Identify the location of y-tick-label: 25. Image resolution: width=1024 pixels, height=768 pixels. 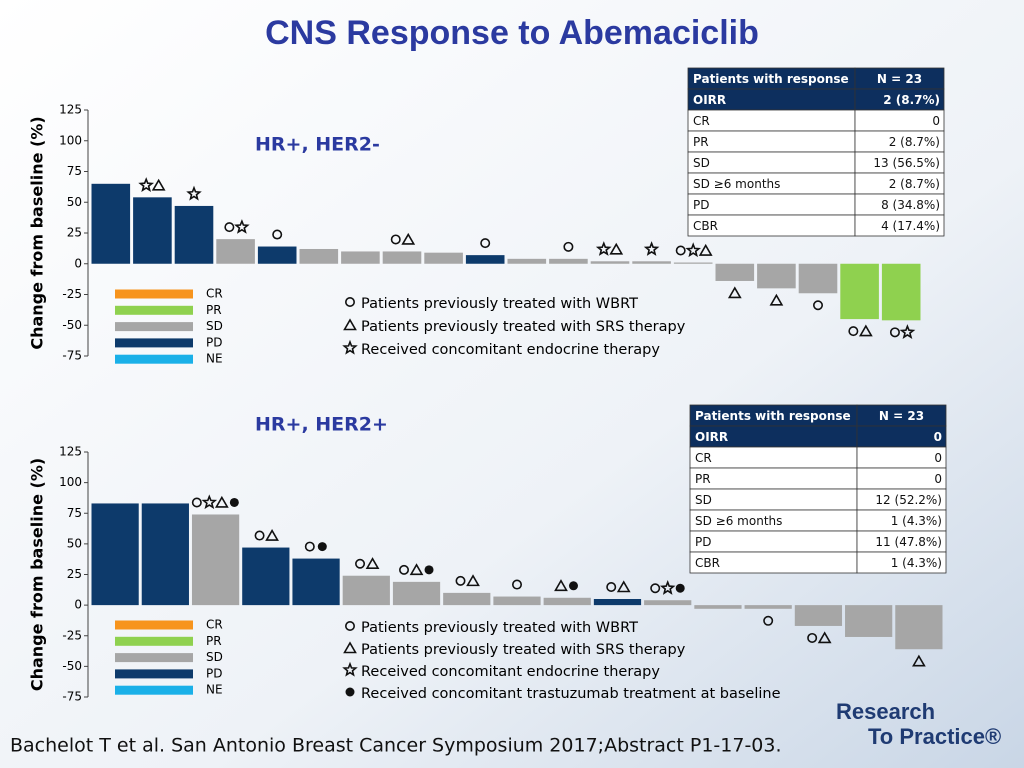
(74, 574).